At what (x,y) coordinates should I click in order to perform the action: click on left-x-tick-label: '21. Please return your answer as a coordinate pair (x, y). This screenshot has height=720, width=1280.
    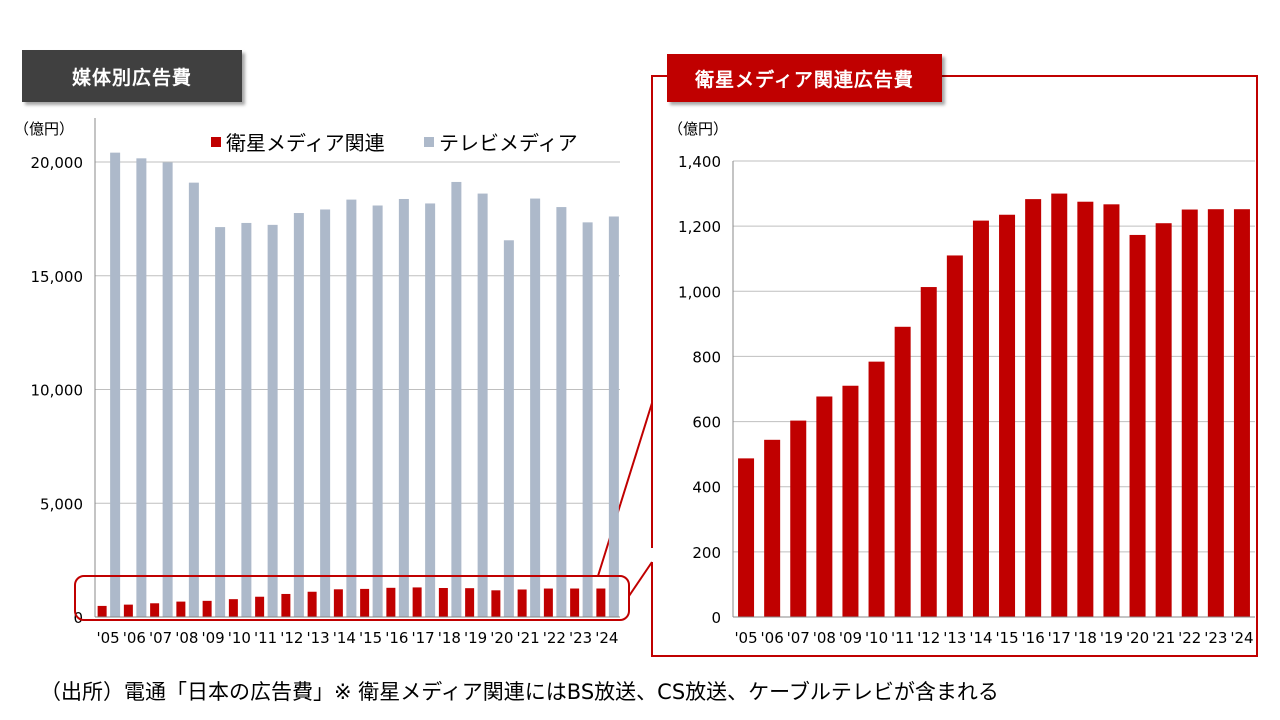
    Looking at the image, I should click on (528, 638).